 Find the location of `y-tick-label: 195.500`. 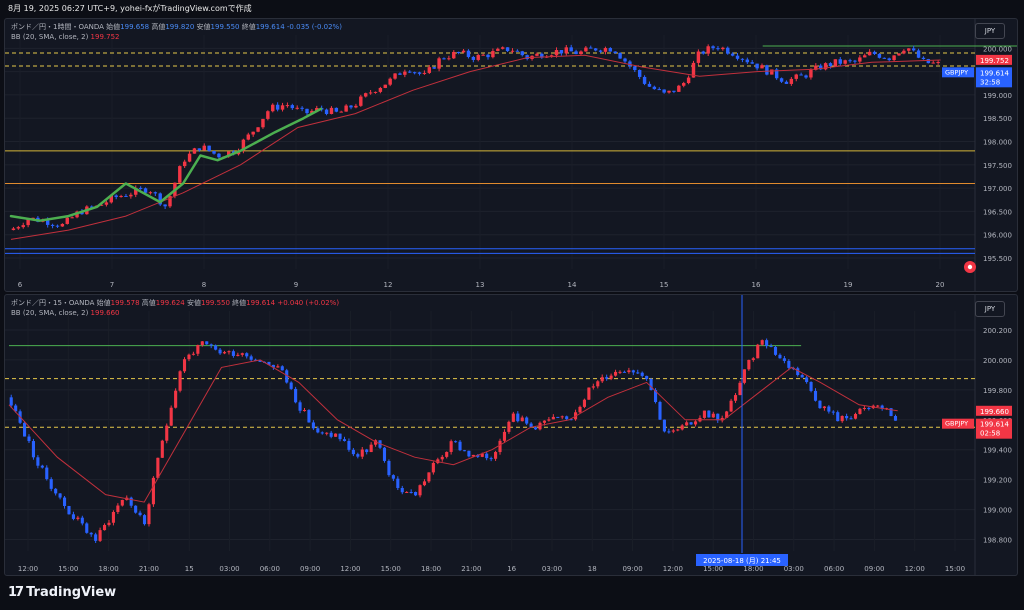

y-tick-label: 195.500 is located at coordinates (997, 259).